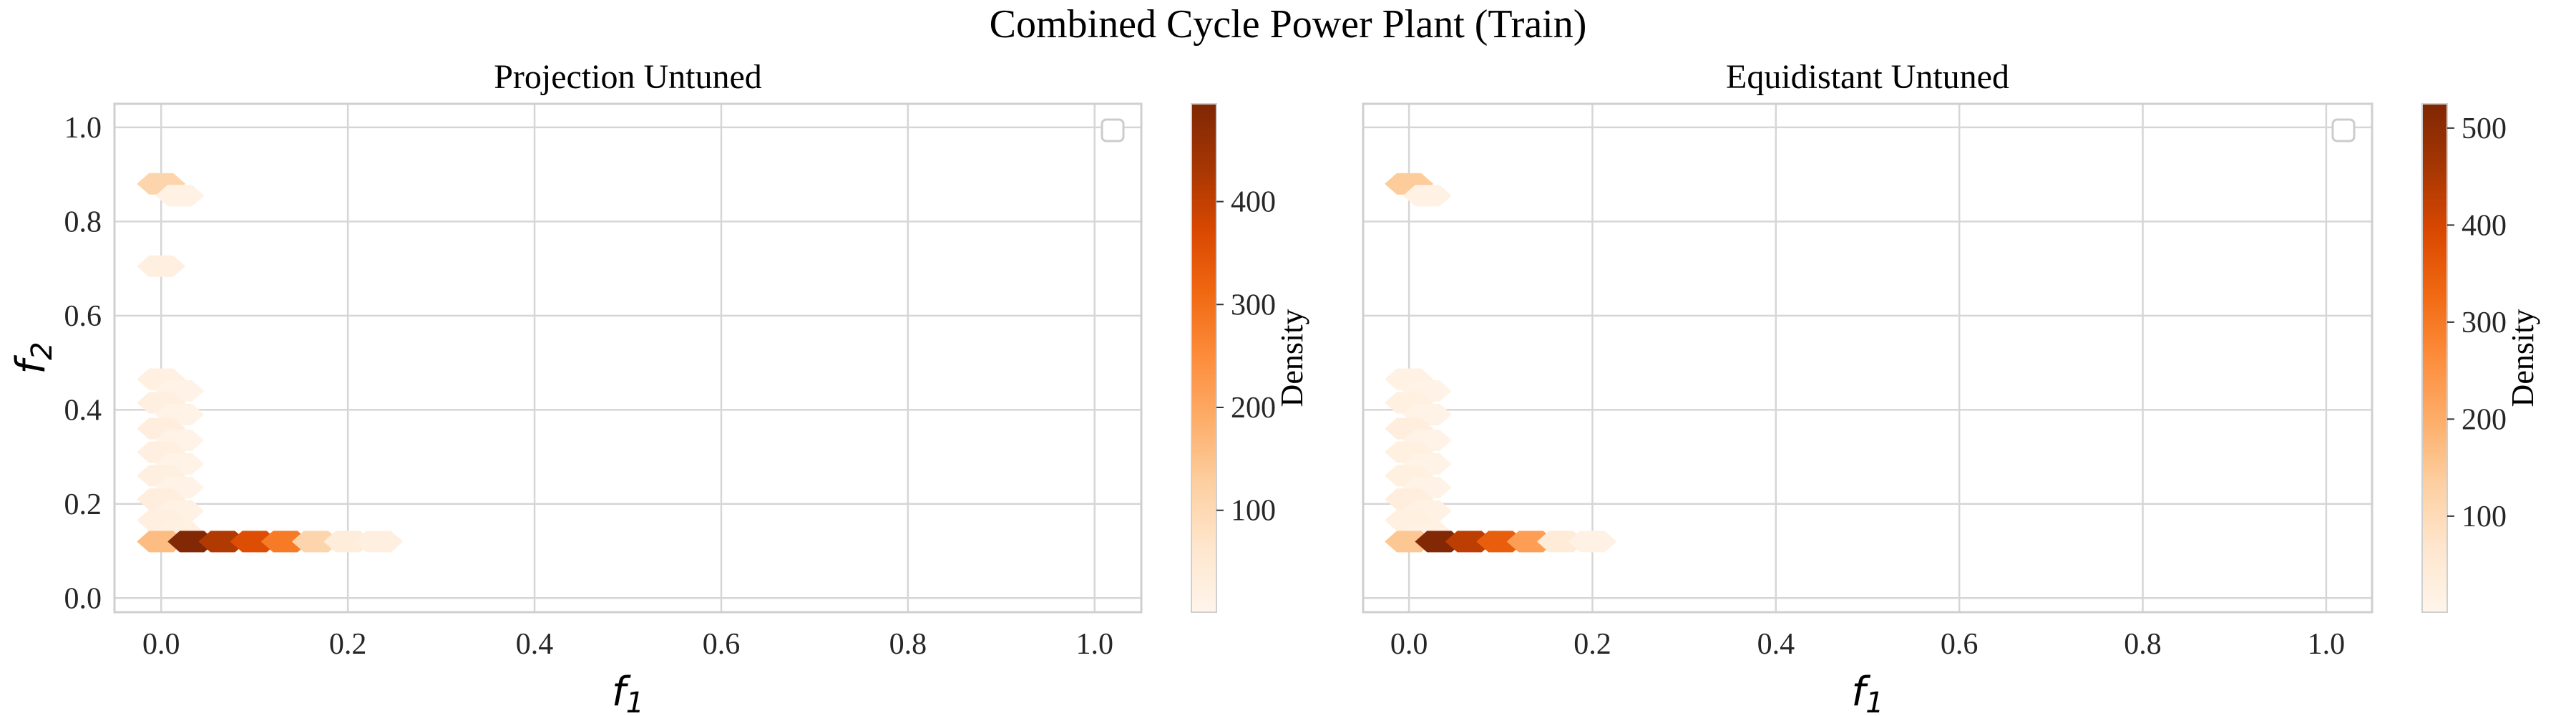 Image resolution: width=2576 pixels, height=716 pixels. I want to click on figure-title: Combined Cycle Power Plant (Train), so click(1288, 24).